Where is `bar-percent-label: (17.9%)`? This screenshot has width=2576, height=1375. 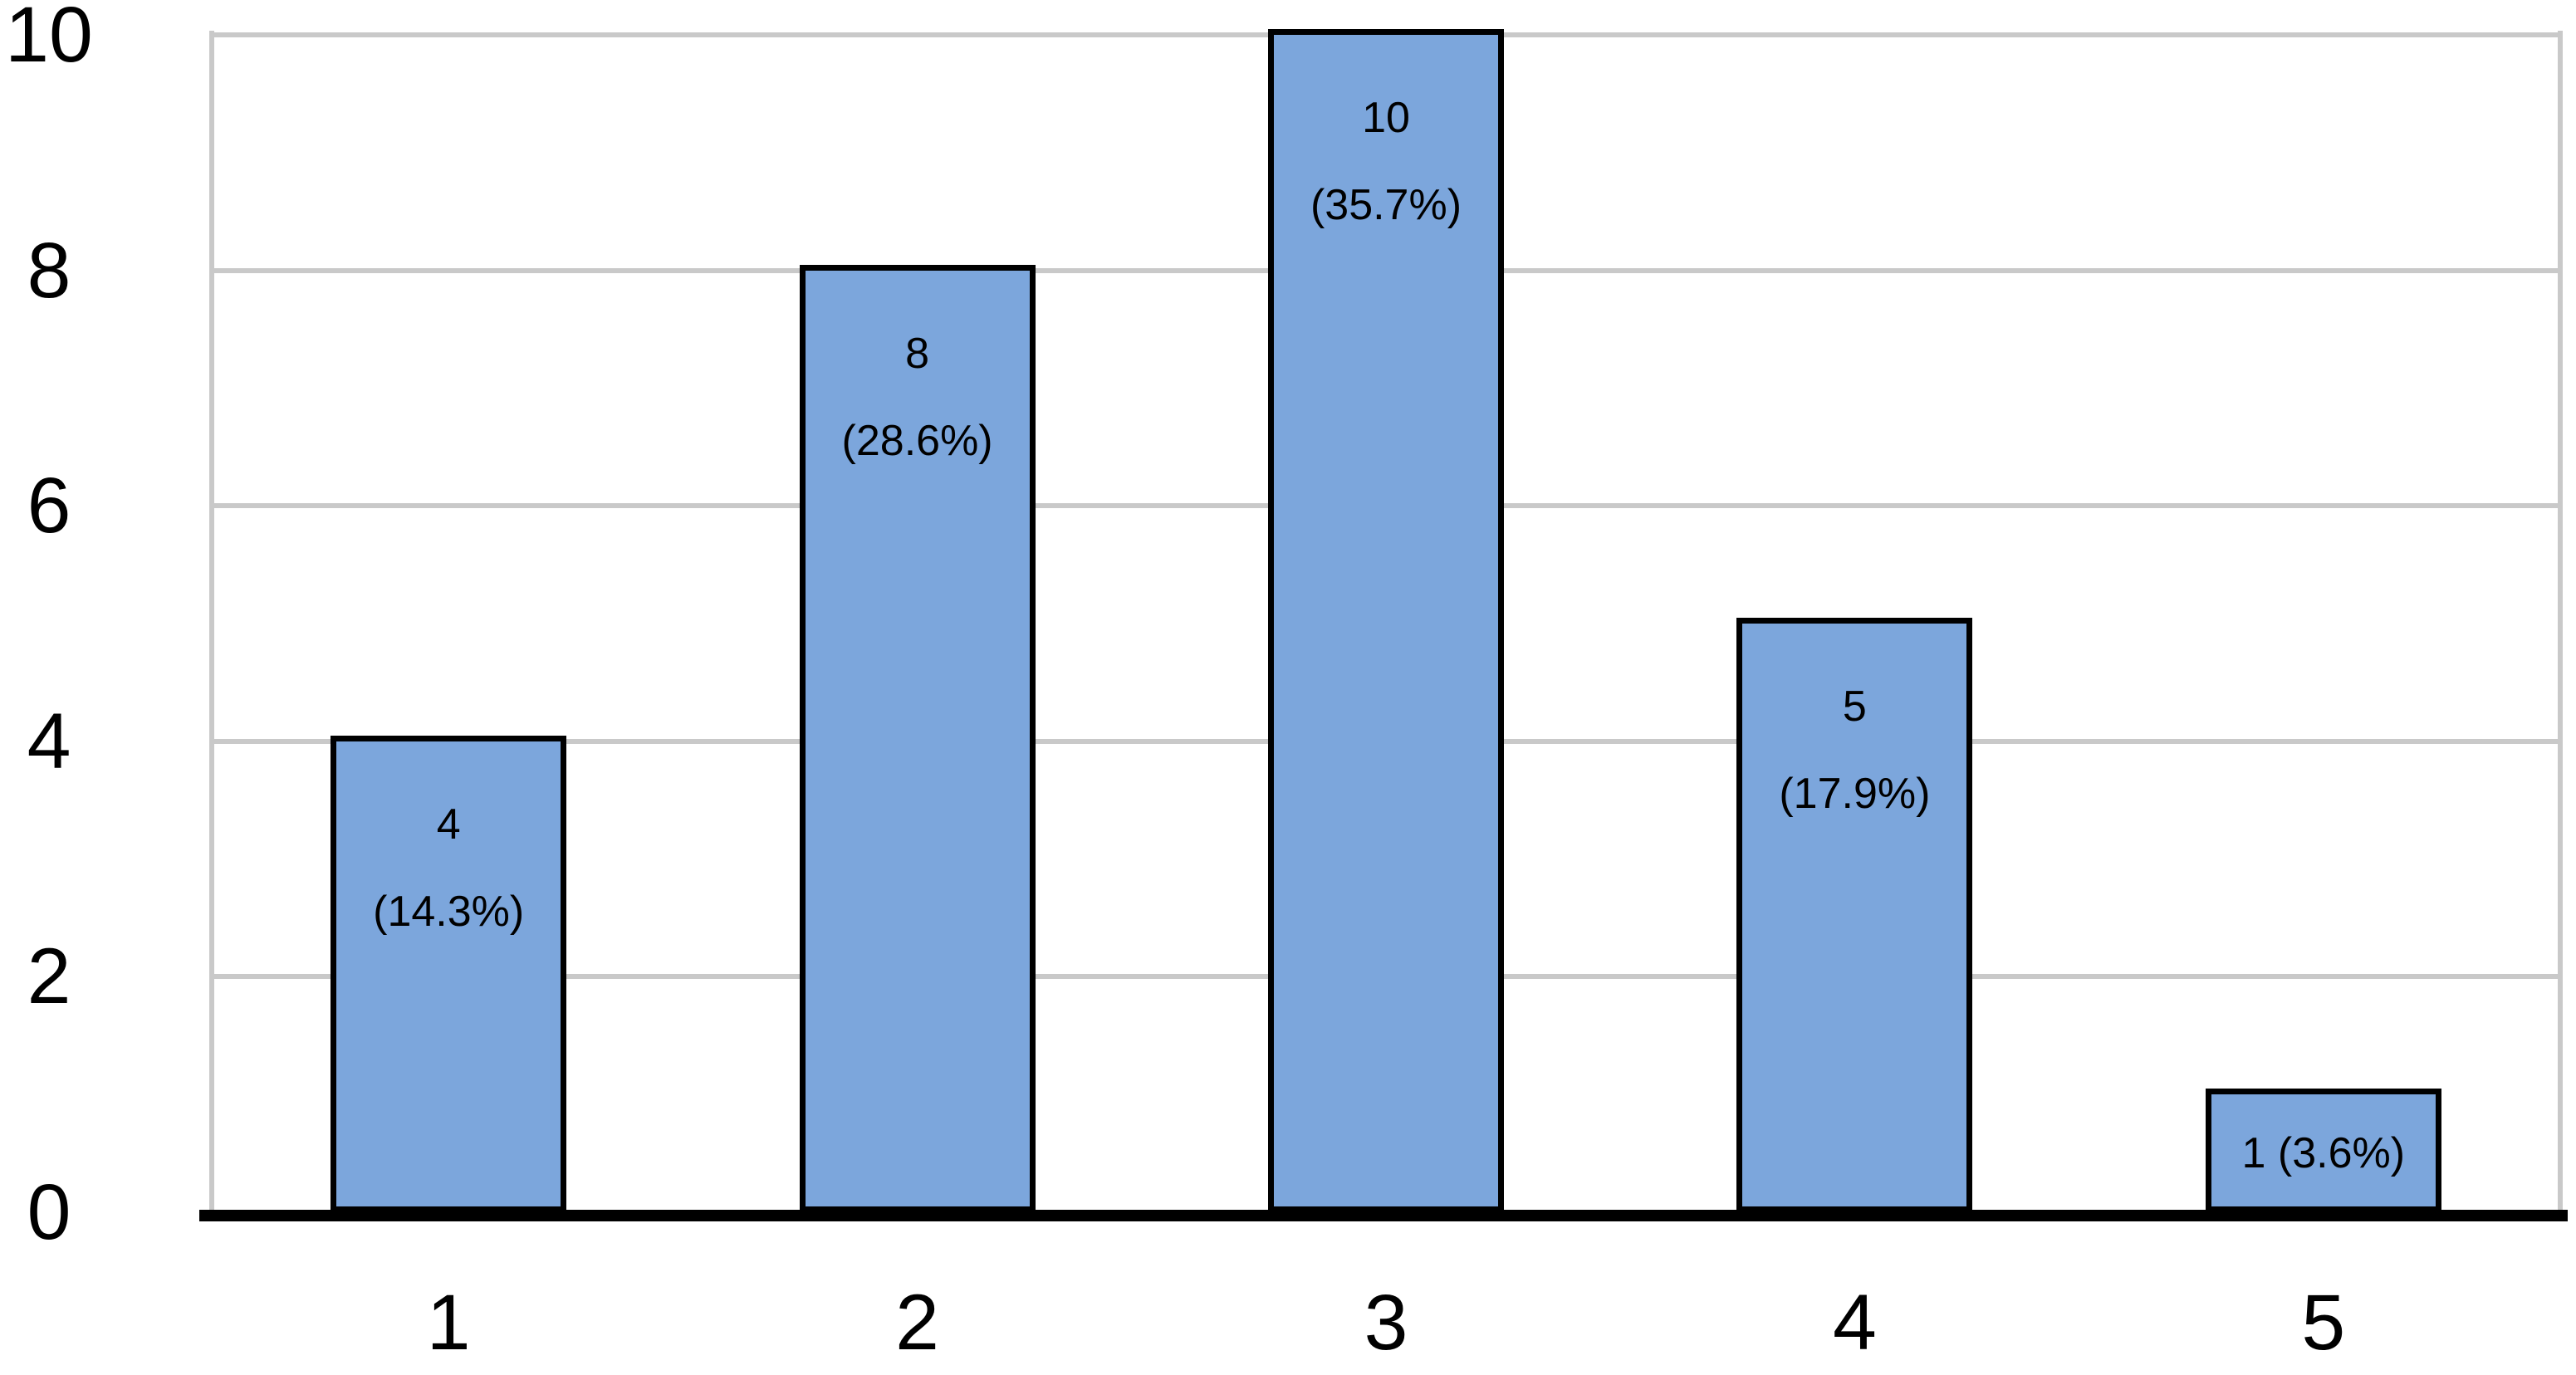
bar-percent-label: (17.9%) is located at coordinates (1855, 794).